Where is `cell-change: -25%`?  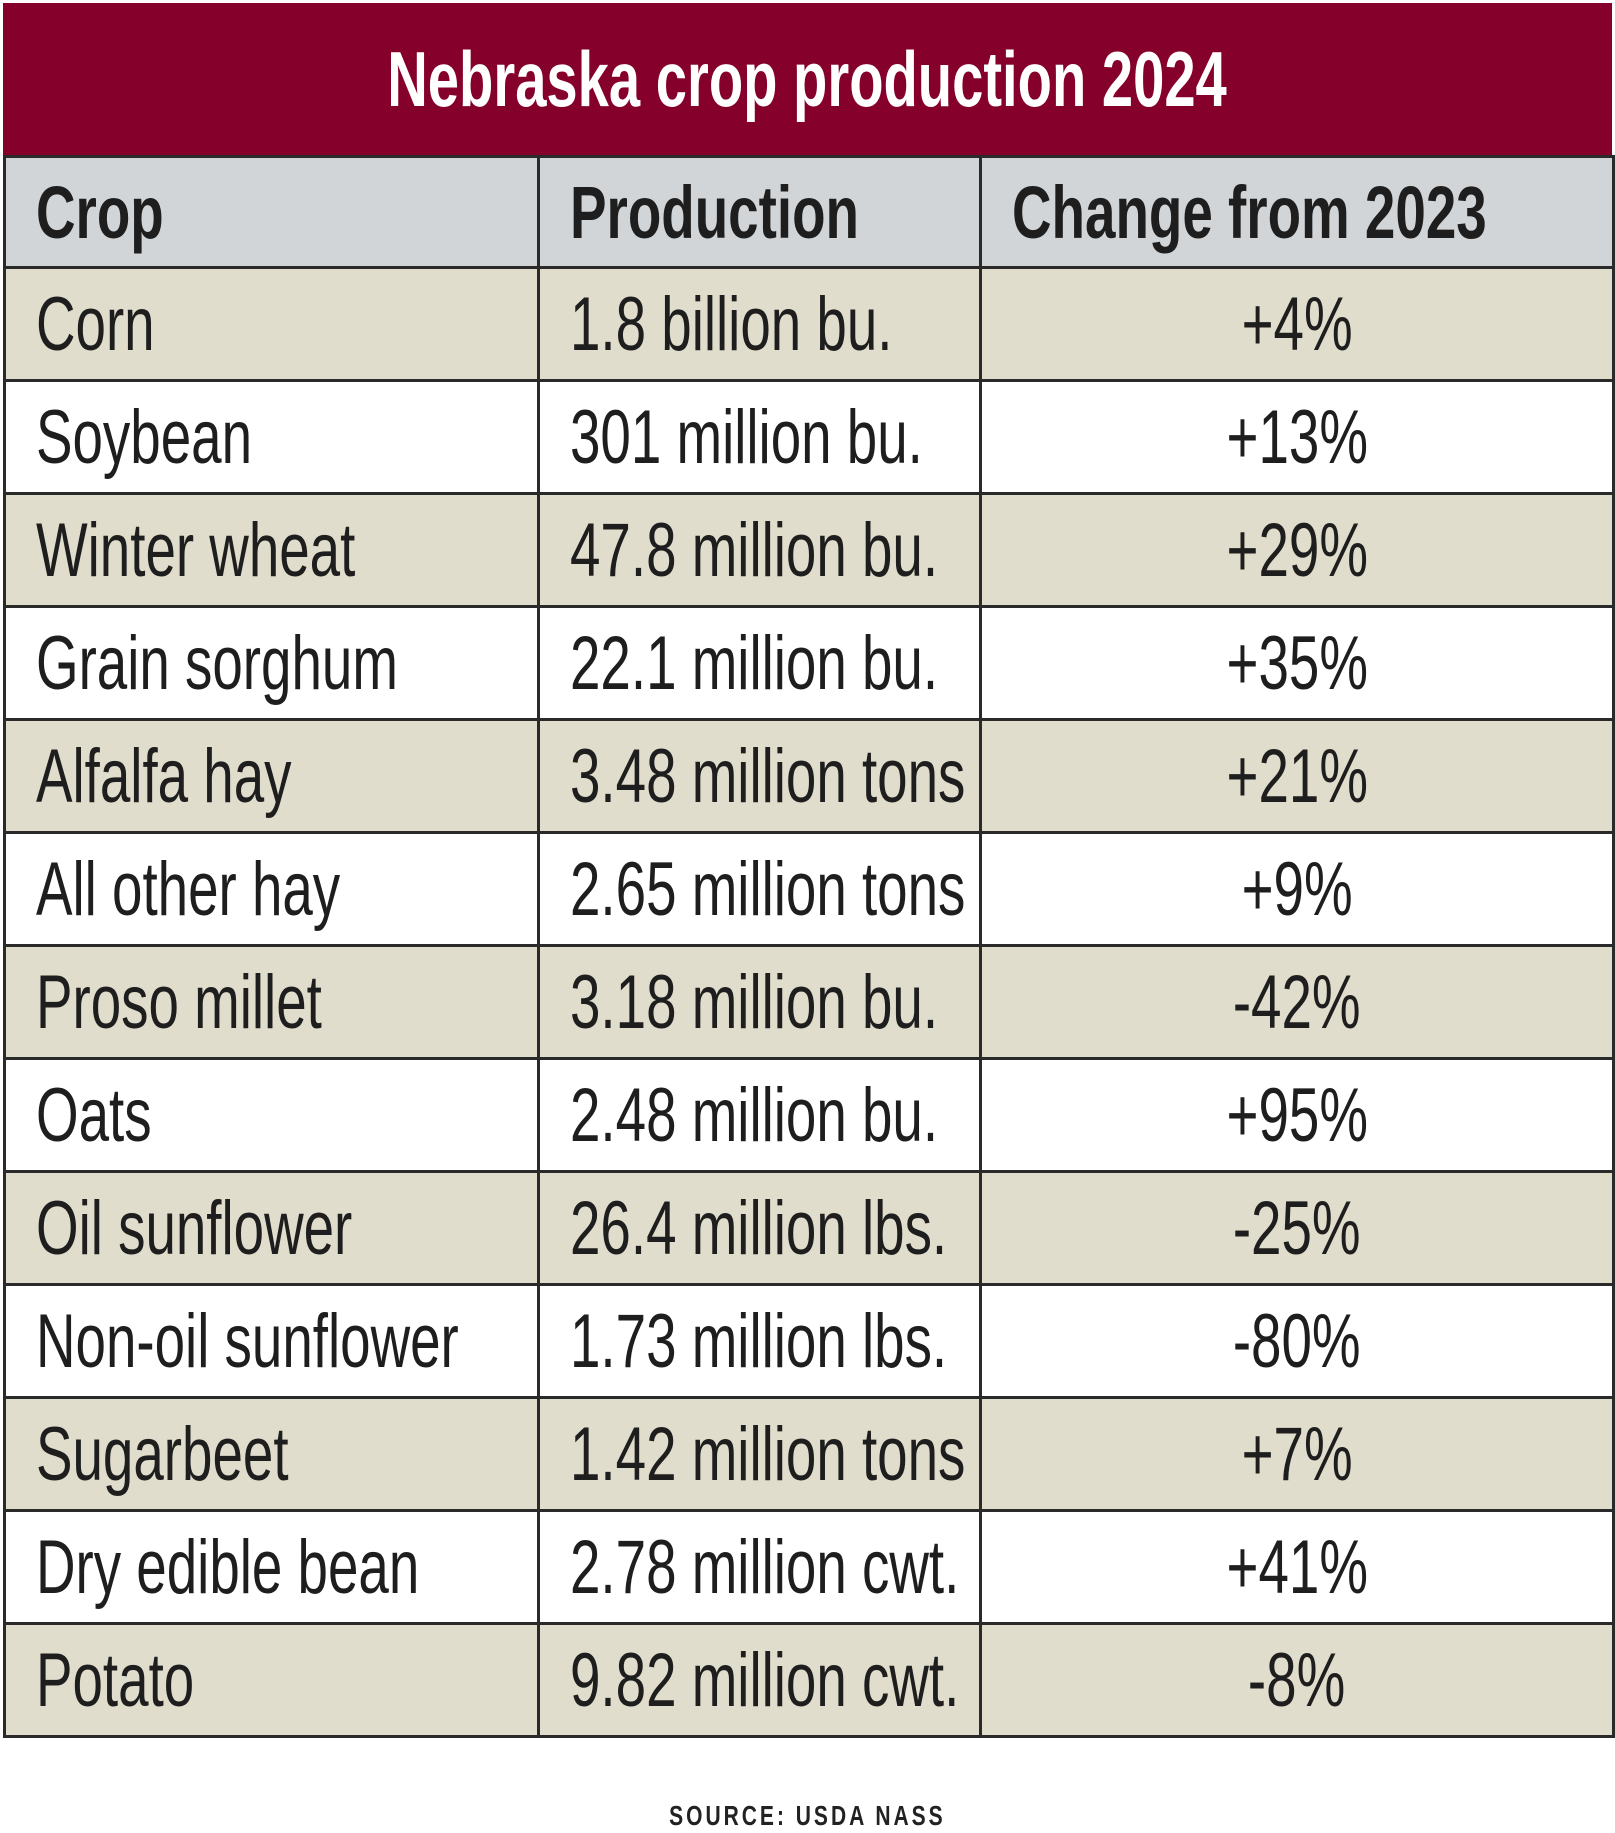 cell-change: -25% is located at coordinates (1297, 1228).